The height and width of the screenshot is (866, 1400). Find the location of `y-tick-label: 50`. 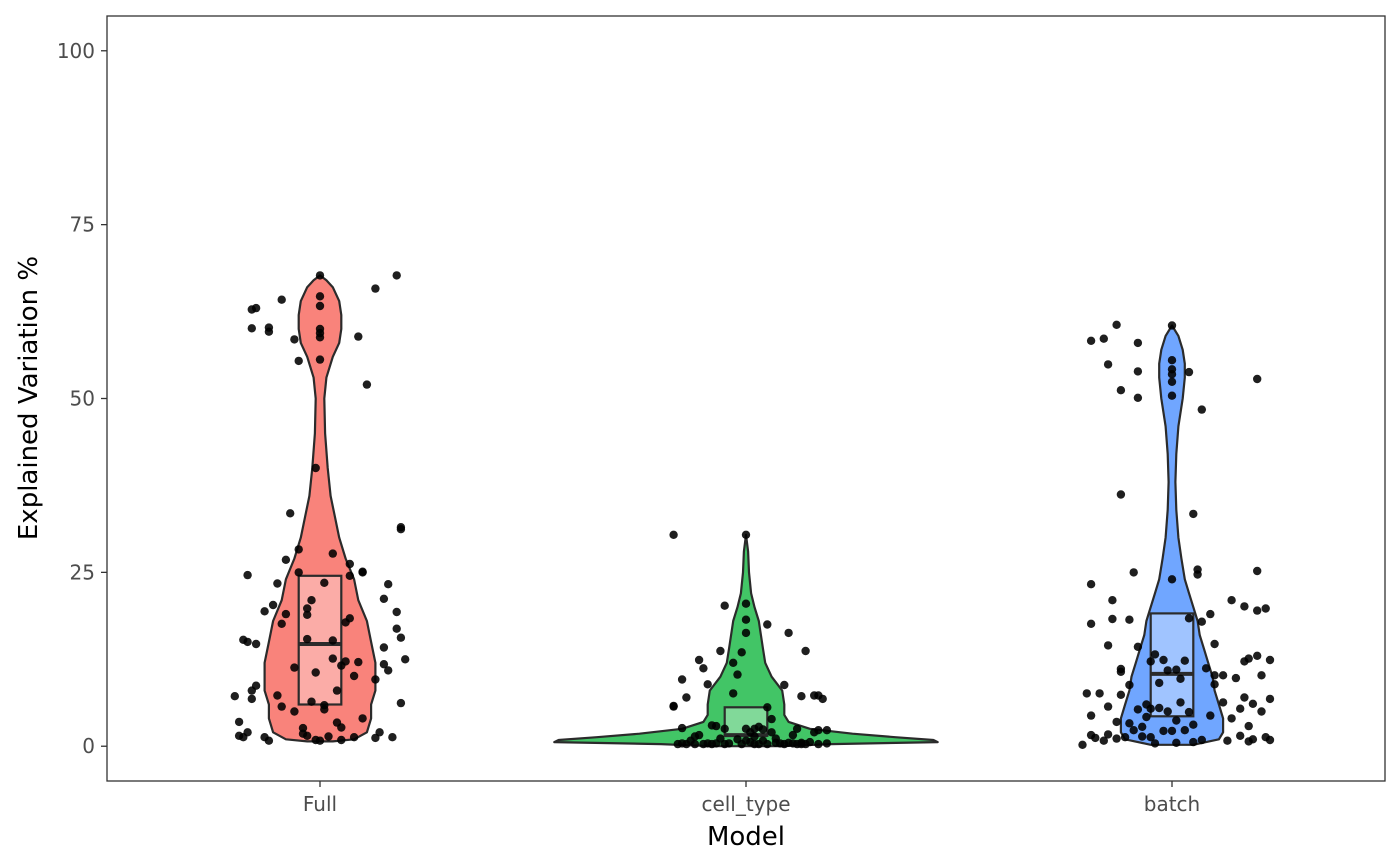

y-tick-label: 50 is located at coordinates (82, 399).